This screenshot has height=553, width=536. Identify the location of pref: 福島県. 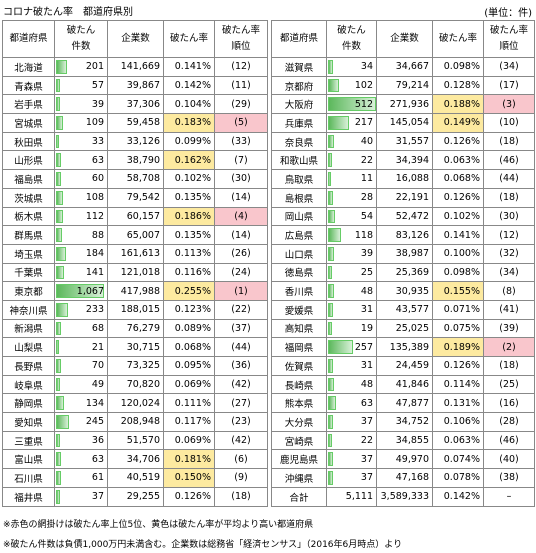
(28, 180).